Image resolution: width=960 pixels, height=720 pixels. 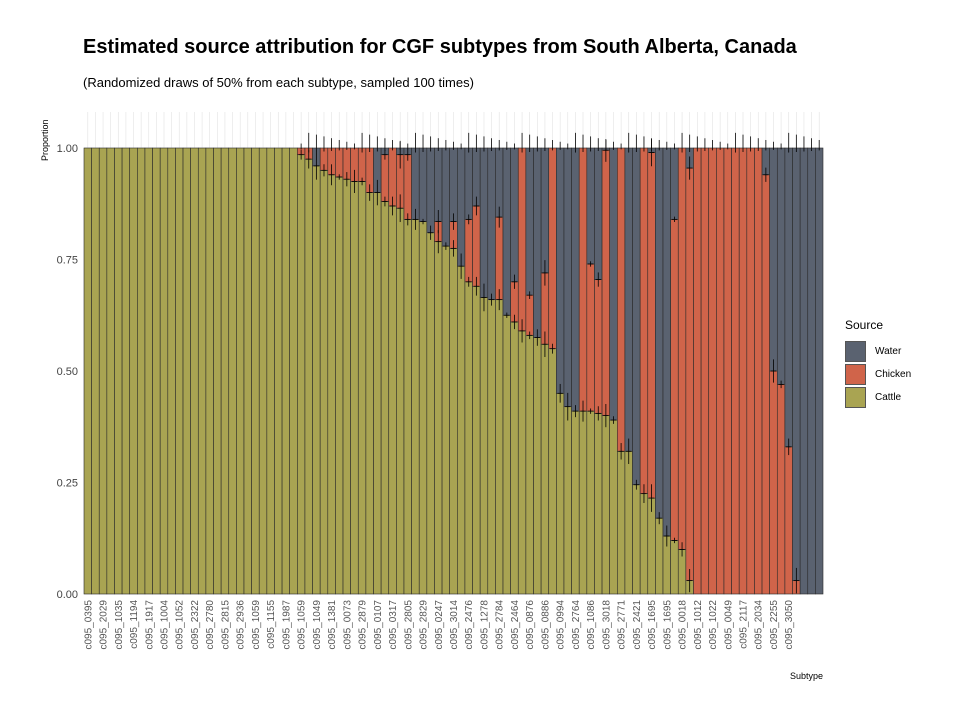 What do you see at coordinates (713, 625) in the screenshot?
I see `x-tick-label: c095_1022` at bounding box center [713, 625].